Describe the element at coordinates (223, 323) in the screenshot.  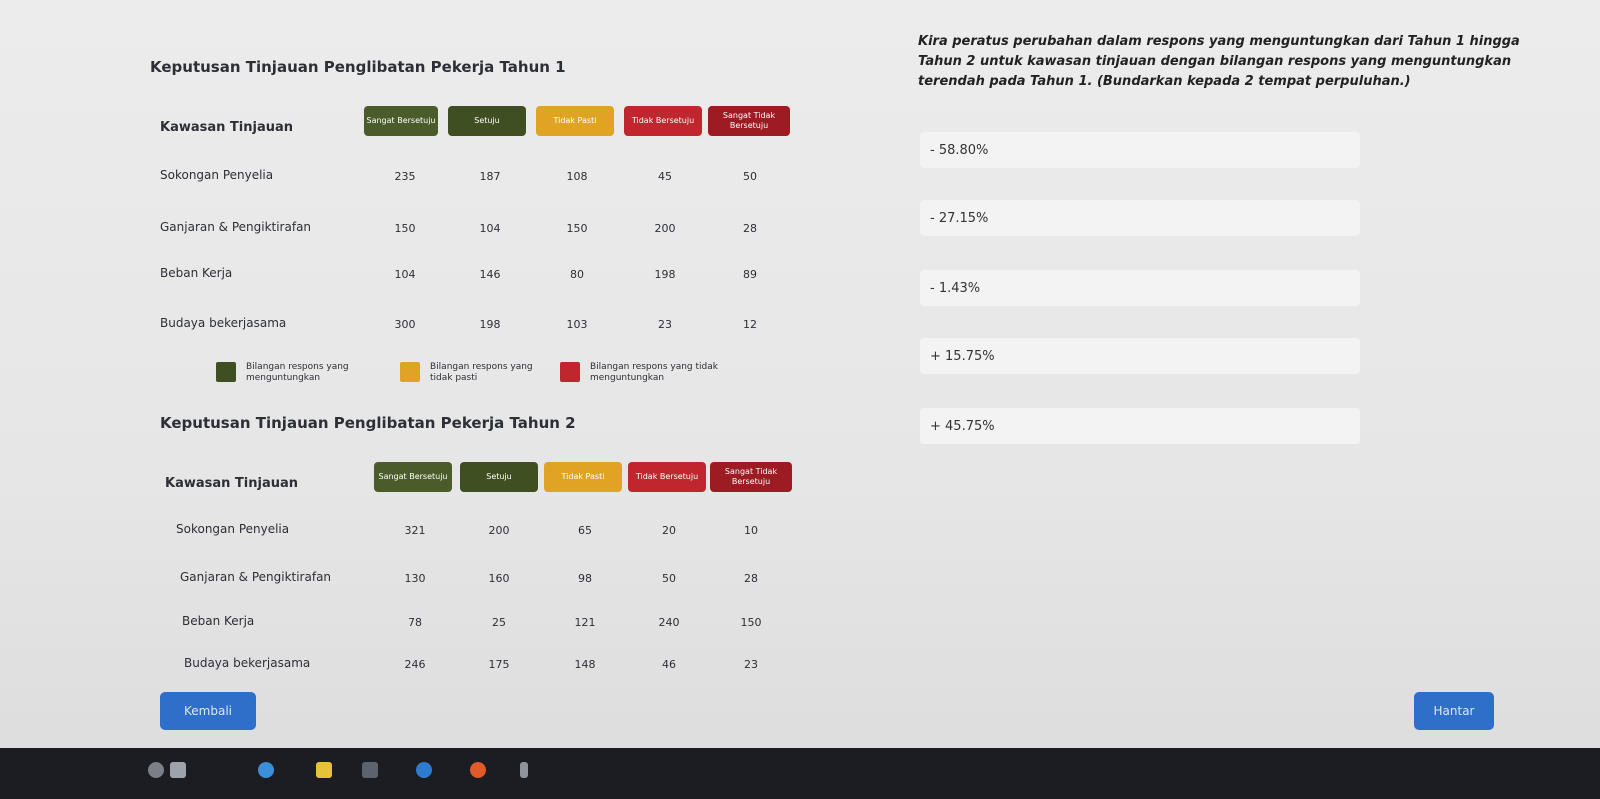
I see `year1-row-label: Budaya bekerjasama` at that location.